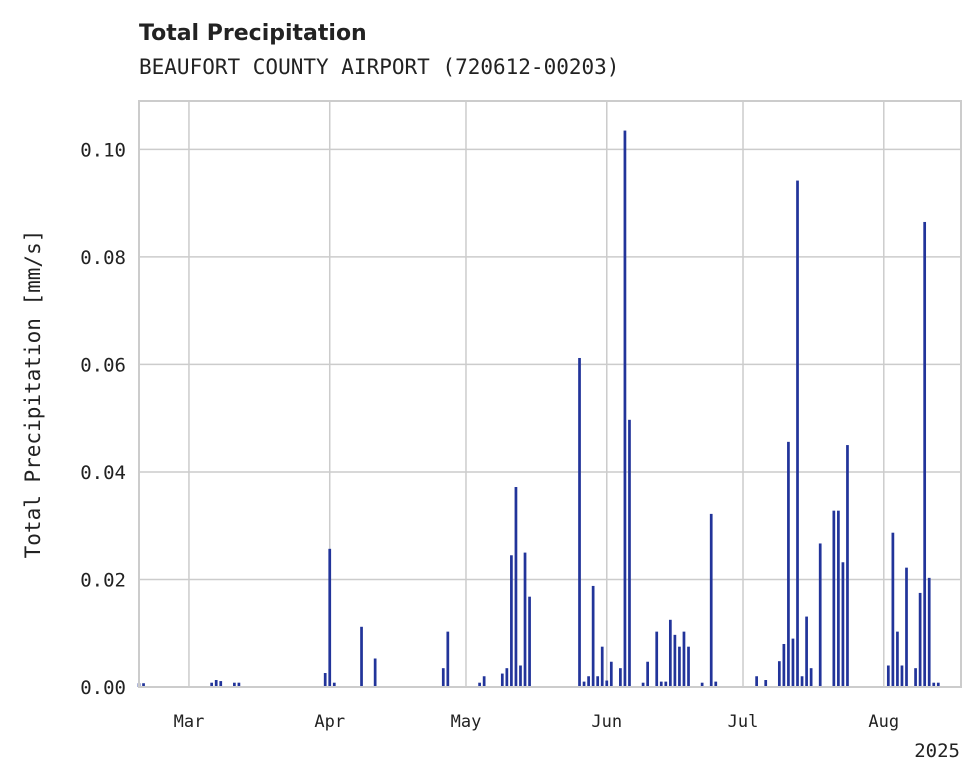 Image resolution: width=980 pixels, height=783 pixels. What do you see at coordinates (606, 722) in the screenshot?
I see `x-tick-label: Jun` at bounding box center [606, 722].